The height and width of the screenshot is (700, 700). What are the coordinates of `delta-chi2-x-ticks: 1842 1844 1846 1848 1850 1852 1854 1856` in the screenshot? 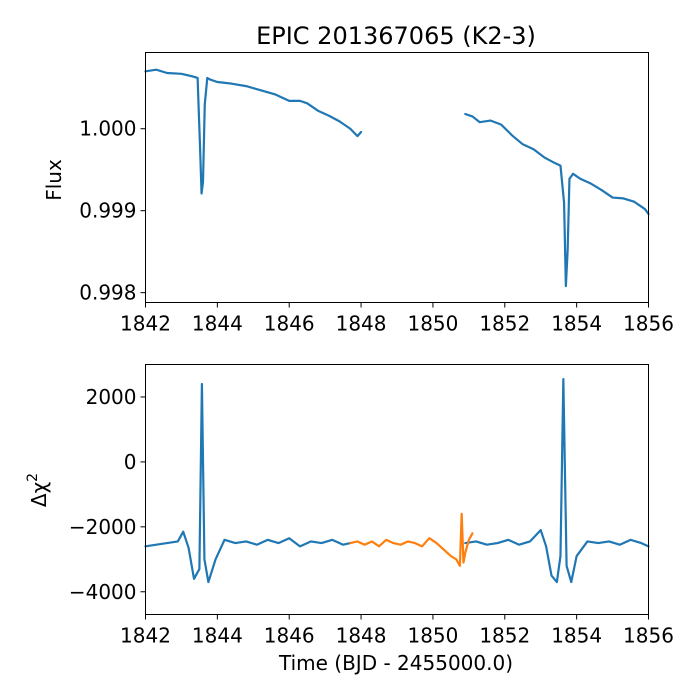 It's located at (397, 631).